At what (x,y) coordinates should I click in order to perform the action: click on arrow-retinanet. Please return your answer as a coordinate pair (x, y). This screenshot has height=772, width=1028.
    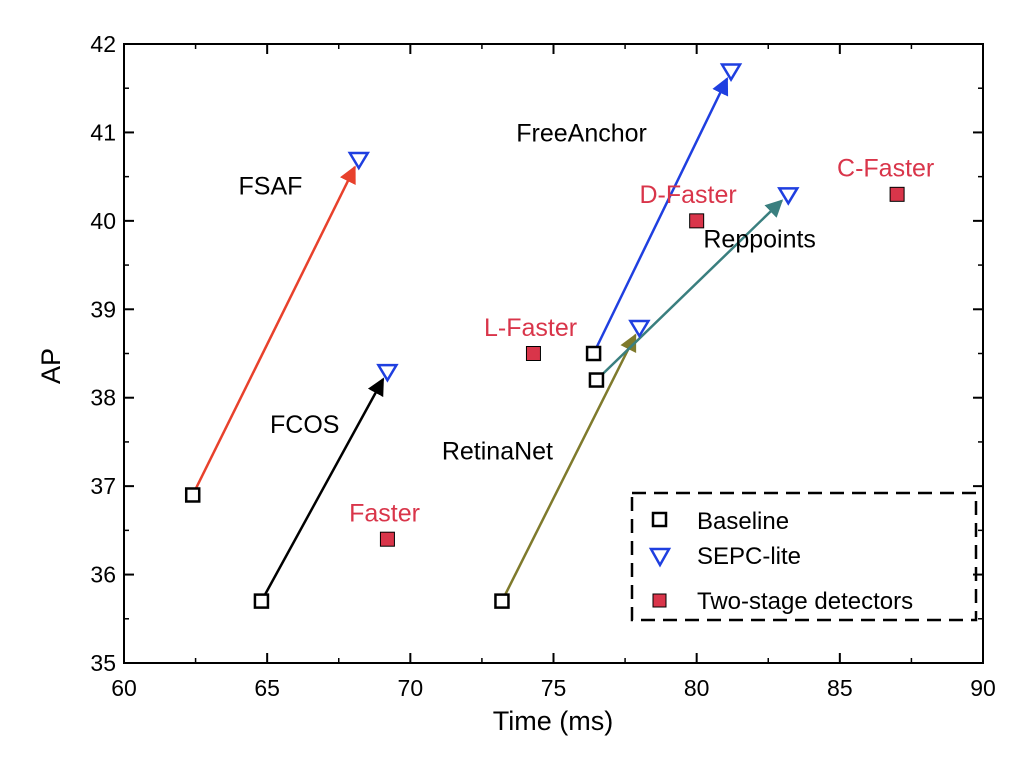
    Looking at the image, I should click on (568, 467).